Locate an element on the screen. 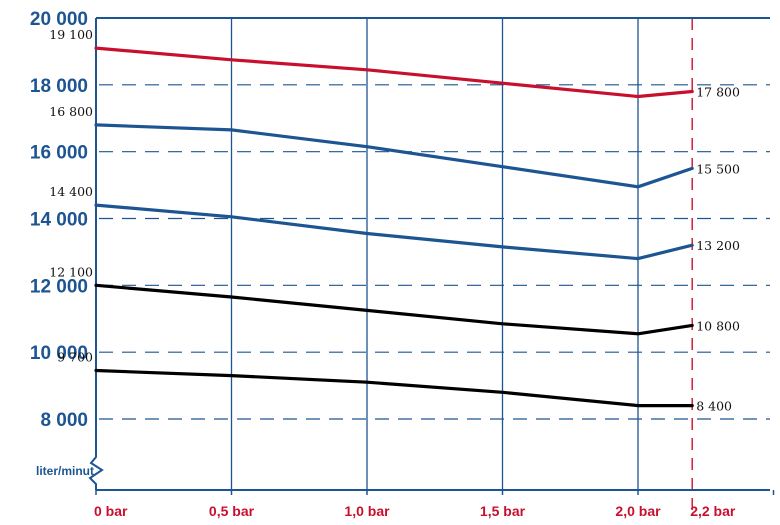 Image resolution: width=780 pixels, height=525 pixels. x-tick-label: 1,0 bar is located at coordinates (367, 511).